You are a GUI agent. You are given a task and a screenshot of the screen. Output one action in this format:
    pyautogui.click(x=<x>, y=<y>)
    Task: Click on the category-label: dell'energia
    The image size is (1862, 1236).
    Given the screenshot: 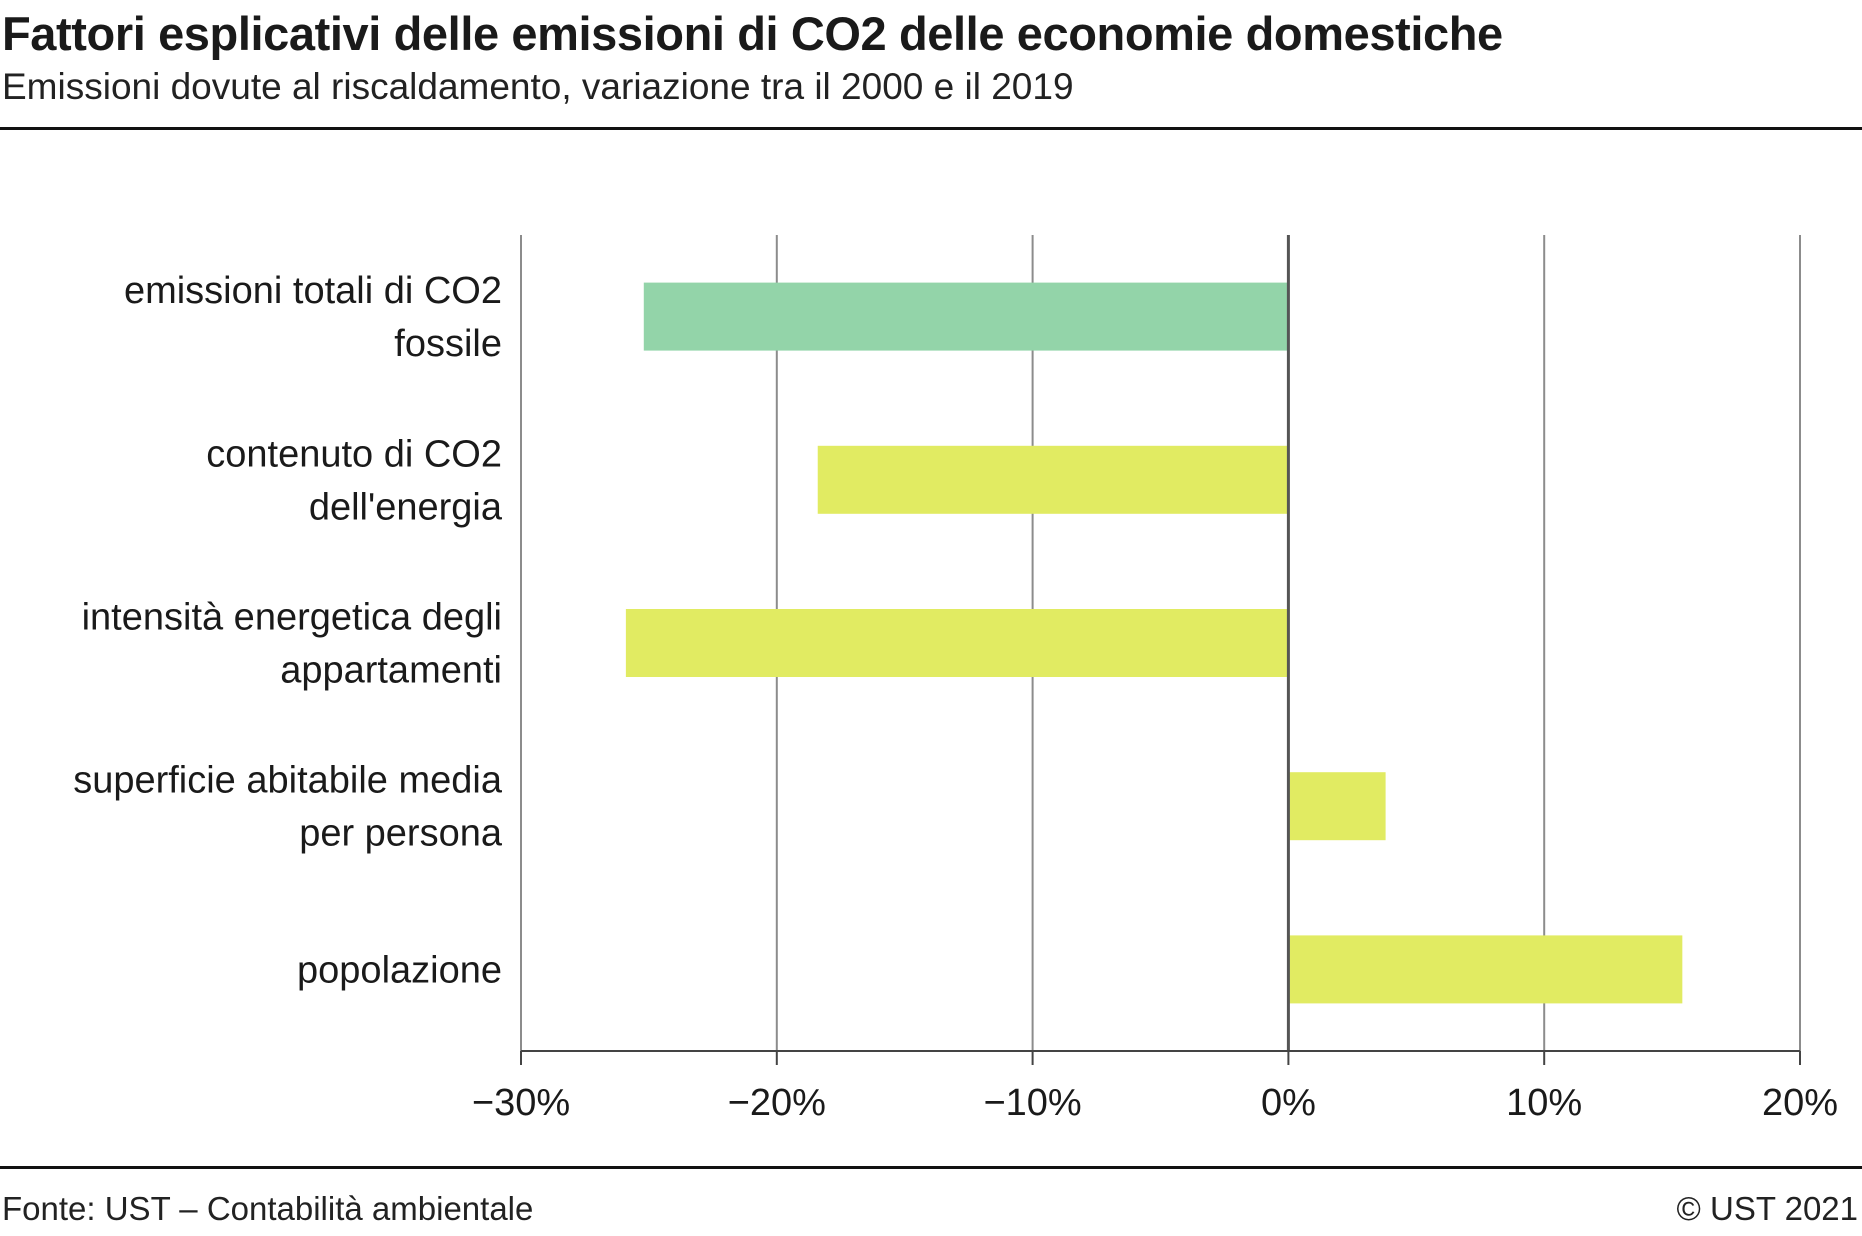 What is the action you would take?
    pyautogui.click(x=406, y=507)
    